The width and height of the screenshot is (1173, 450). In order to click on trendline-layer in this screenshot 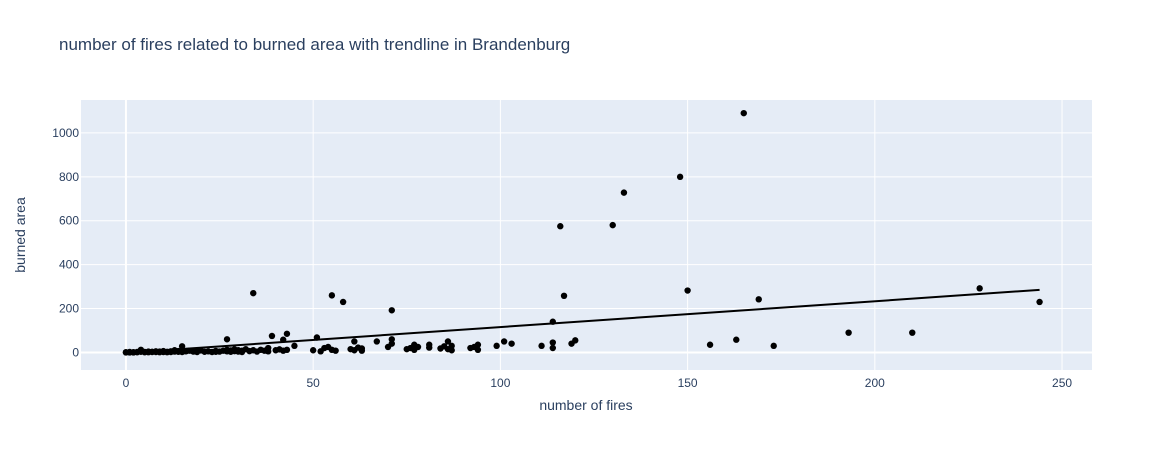, I will do `click(582, 321)`.